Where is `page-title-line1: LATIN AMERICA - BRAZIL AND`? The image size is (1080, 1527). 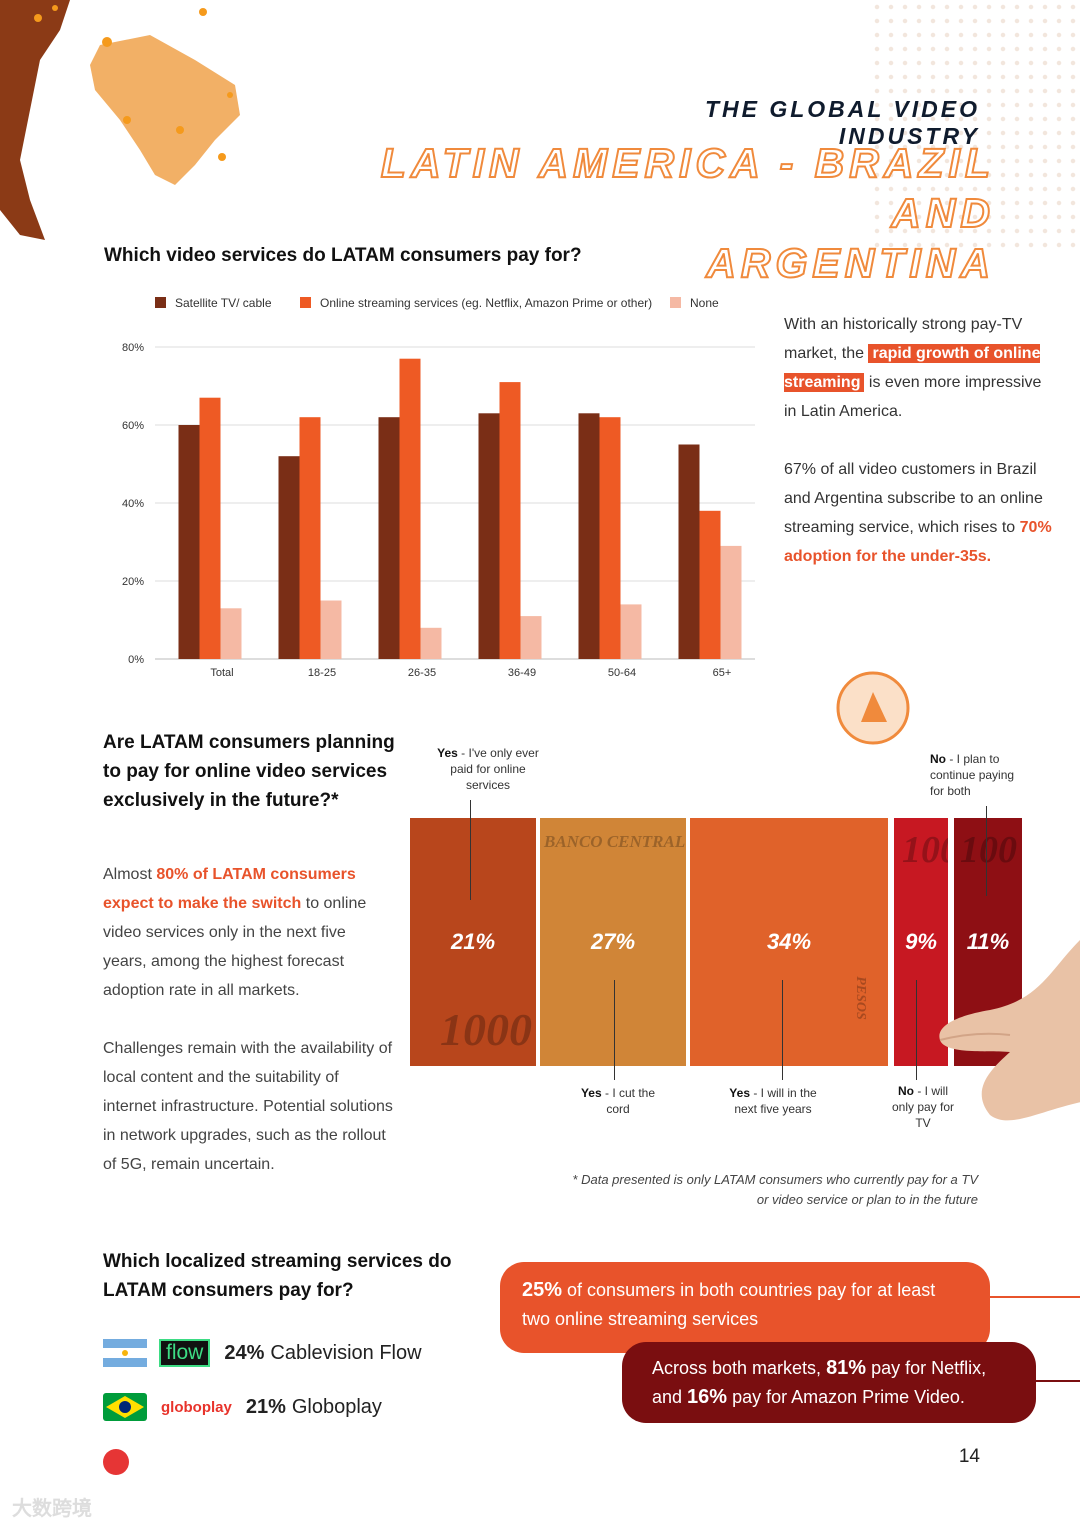 page-title-line1: LATIN AMERICA - BRAZIL AND is located at coordinates (687, 188).